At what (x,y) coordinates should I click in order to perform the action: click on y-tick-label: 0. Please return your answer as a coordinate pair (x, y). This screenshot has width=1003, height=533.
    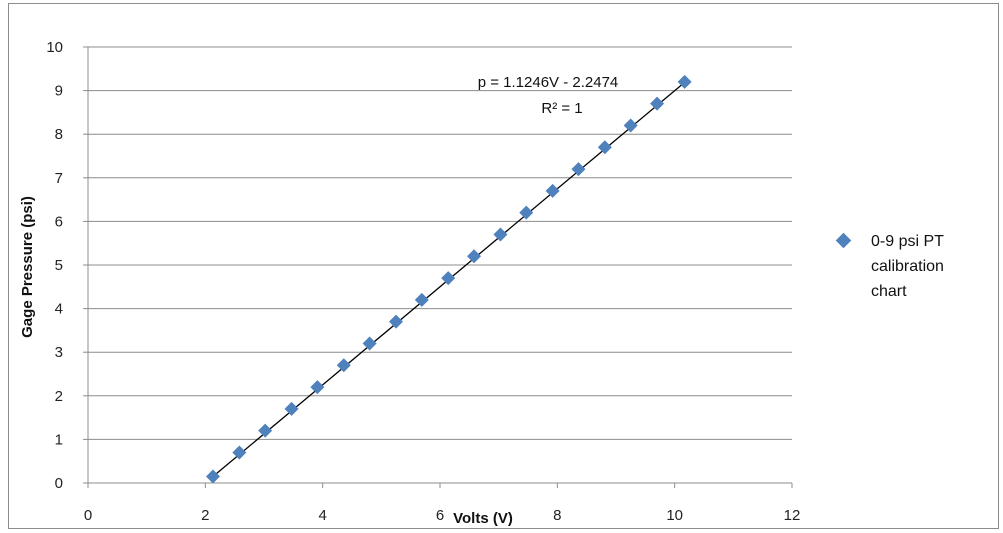
    Looking at the image, I should click on (59, 483).